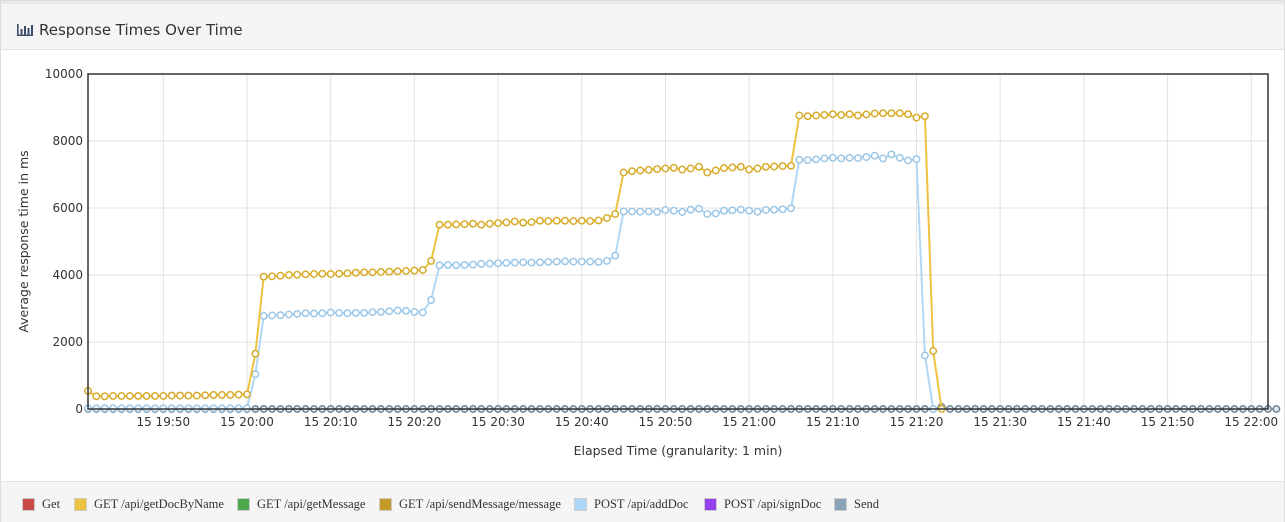  I want to click on legend-item-send: Send, so click(856, 504).